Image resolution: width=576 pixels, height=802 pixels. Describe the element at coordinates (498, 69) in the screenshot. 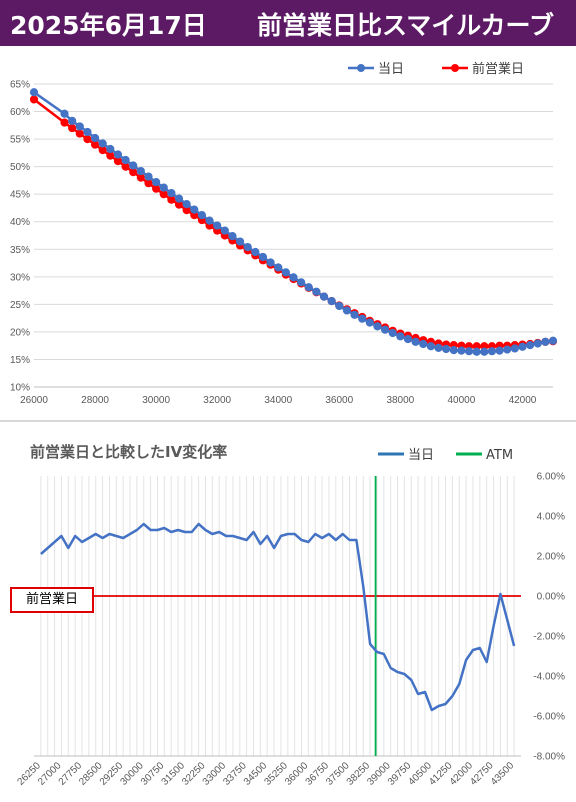

I see `legend-label: 前営業日` at that location.